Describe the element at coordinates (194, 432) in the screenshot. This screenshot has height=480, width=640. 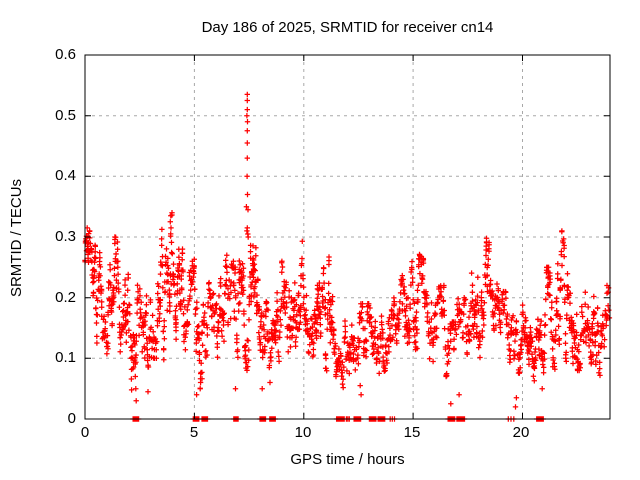
I see `x-tick-label-5: 5` at that location.